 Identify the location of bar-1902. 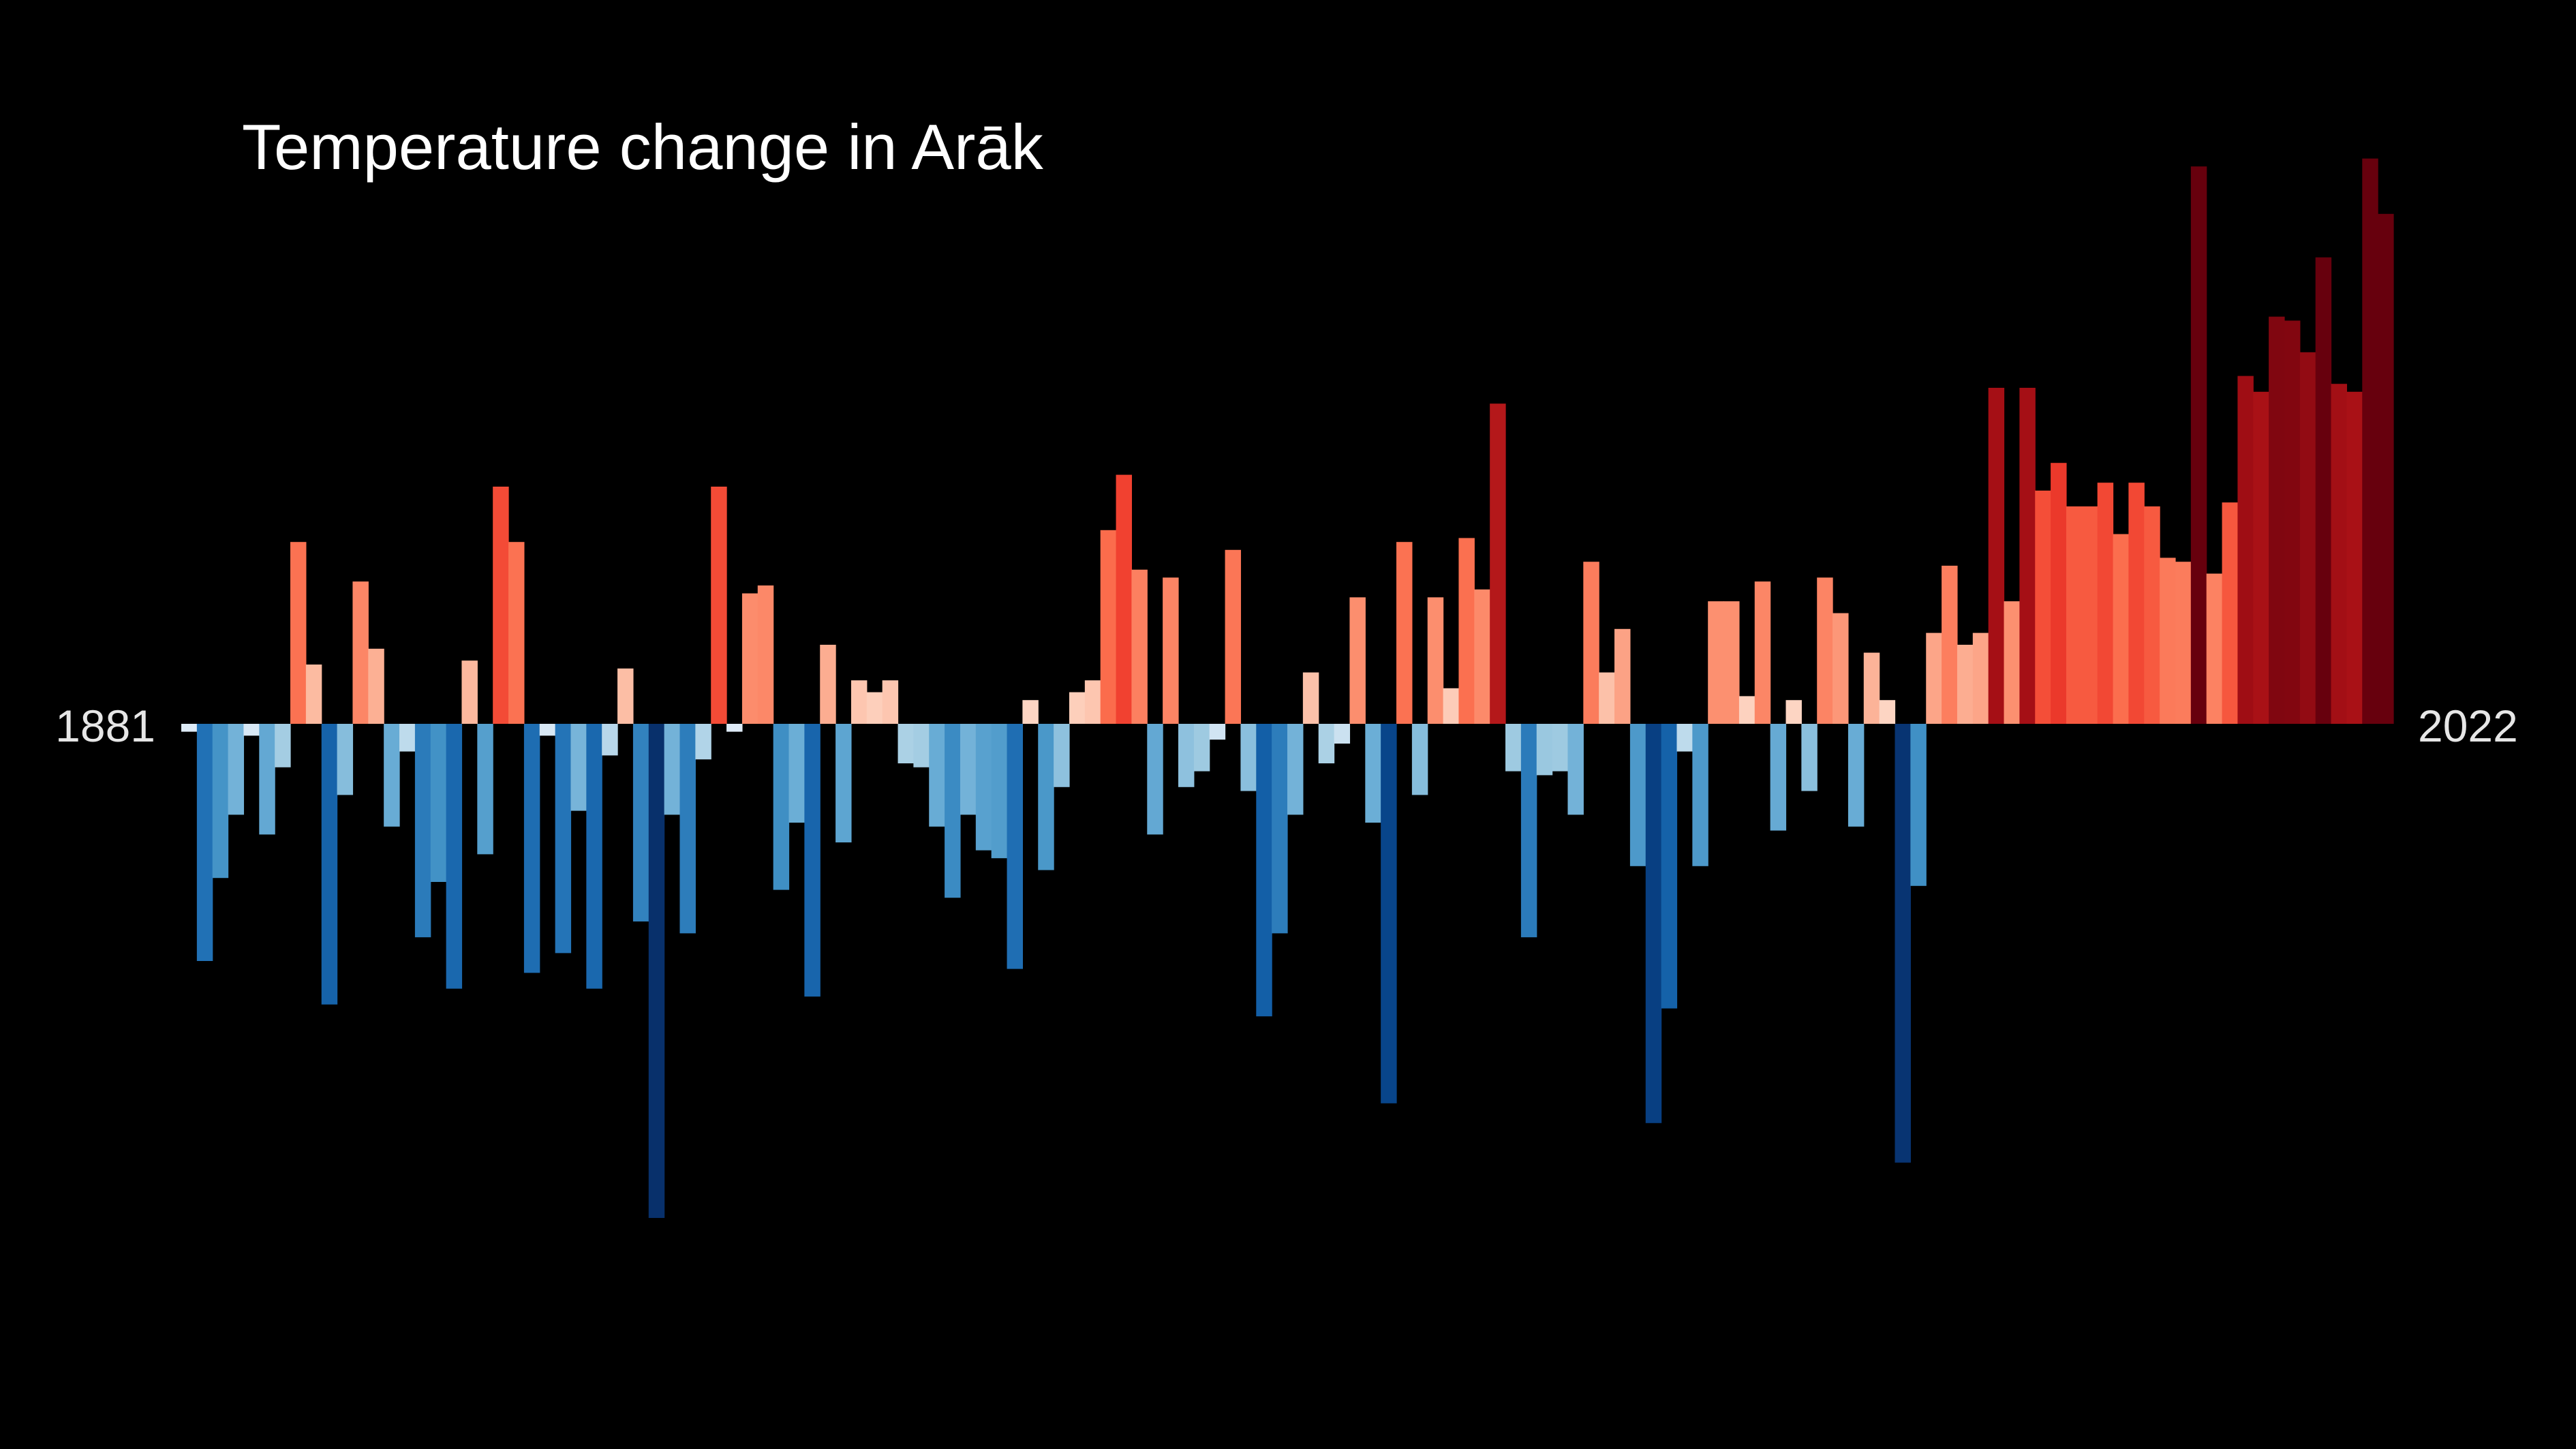
(516, 633).